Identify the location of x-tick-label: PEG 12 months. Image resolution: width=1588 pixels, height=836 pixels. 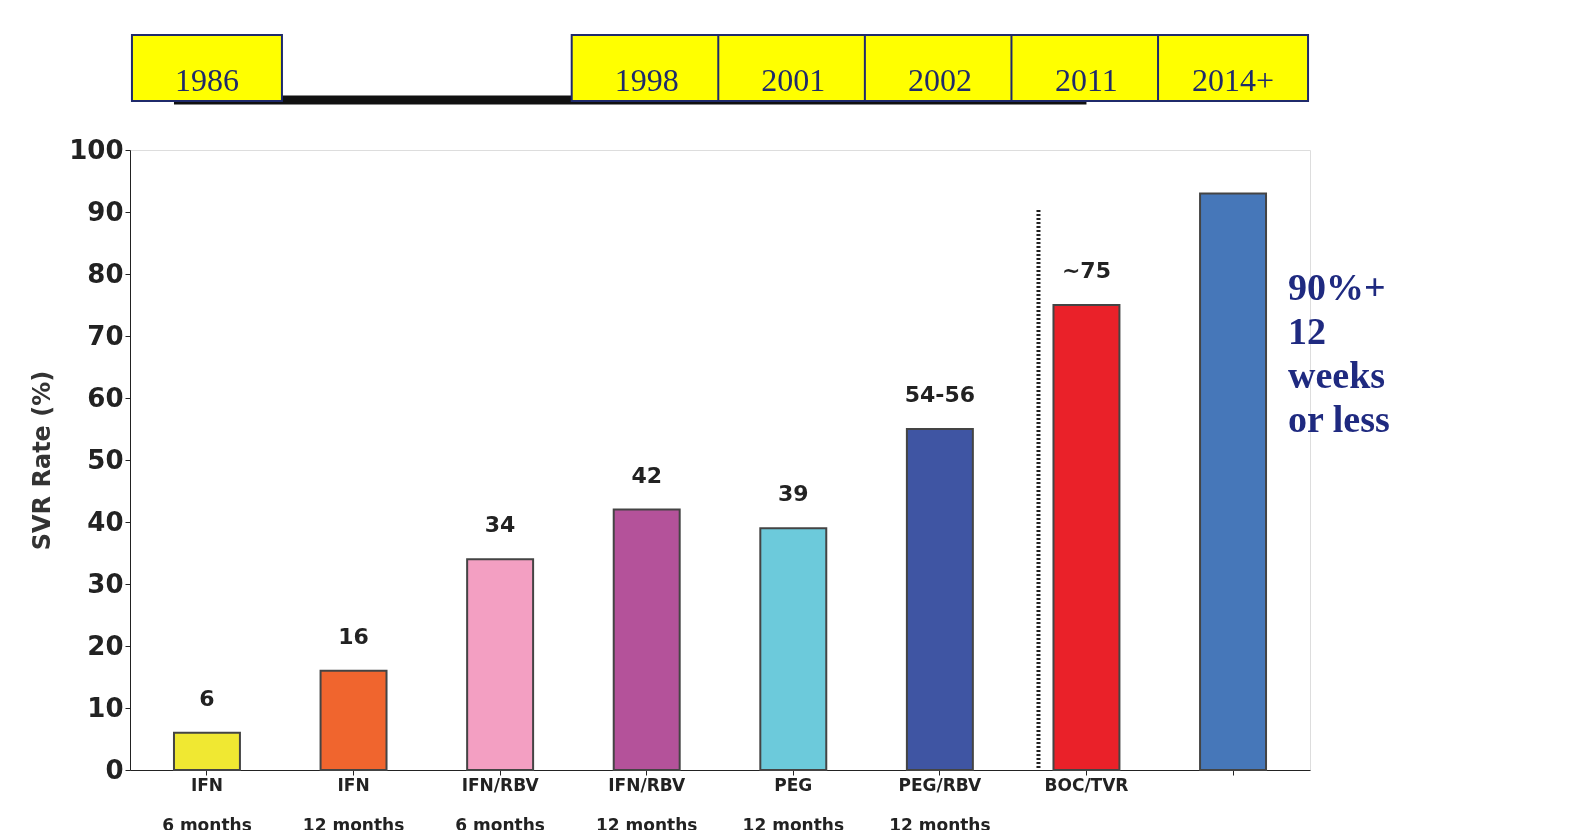
(793, 804).